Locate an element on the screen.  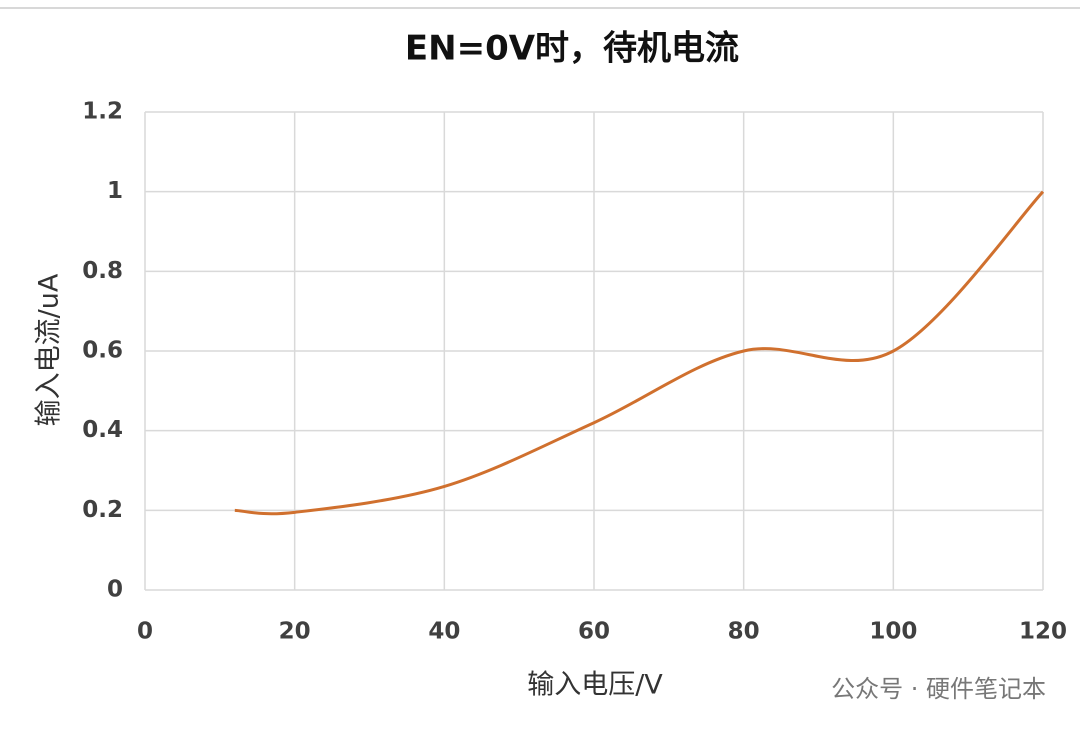
y-tick-label: 0.6 is located at coordinates (102, 351).